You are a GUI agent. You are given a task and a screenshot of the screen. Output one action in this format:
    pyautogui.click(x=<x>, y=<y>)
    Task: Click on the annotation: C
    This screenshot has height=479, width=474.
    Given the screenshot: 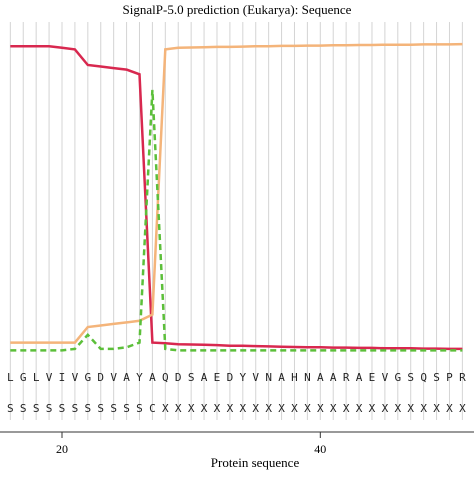 What is the action you would take?
    pyautogui.click(x=152, y=408)
    